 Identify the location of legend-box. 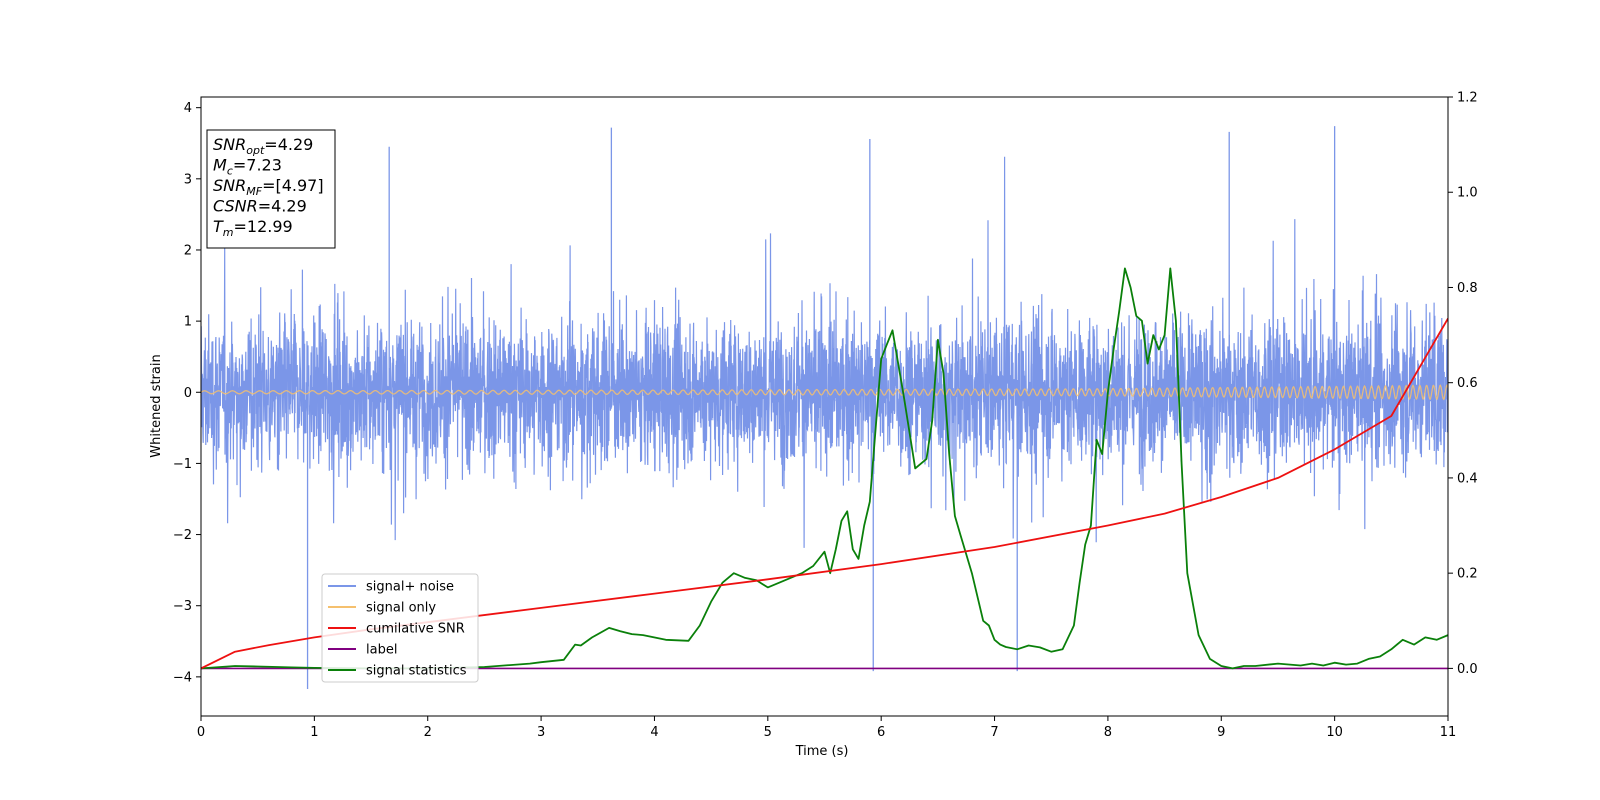
(400, 628).